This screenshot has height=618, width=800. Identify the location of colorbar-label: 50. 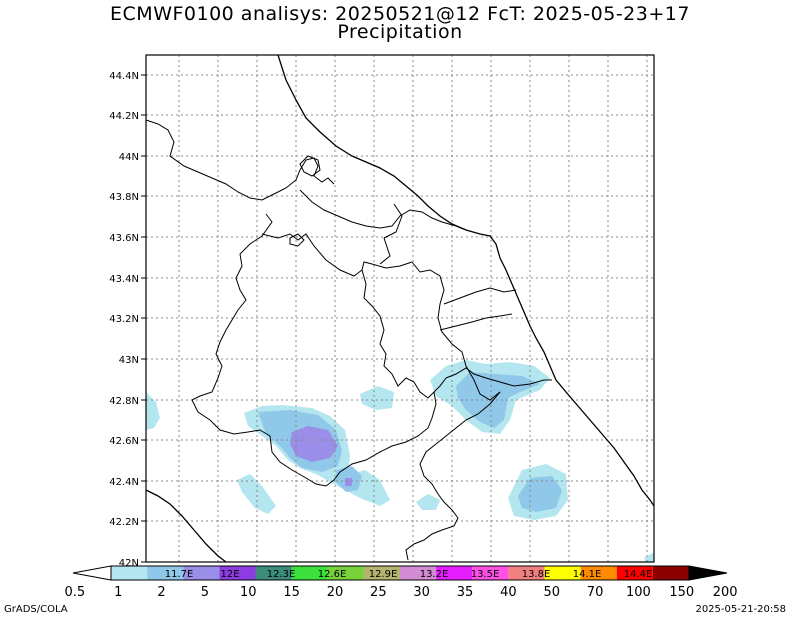
(551, 592).